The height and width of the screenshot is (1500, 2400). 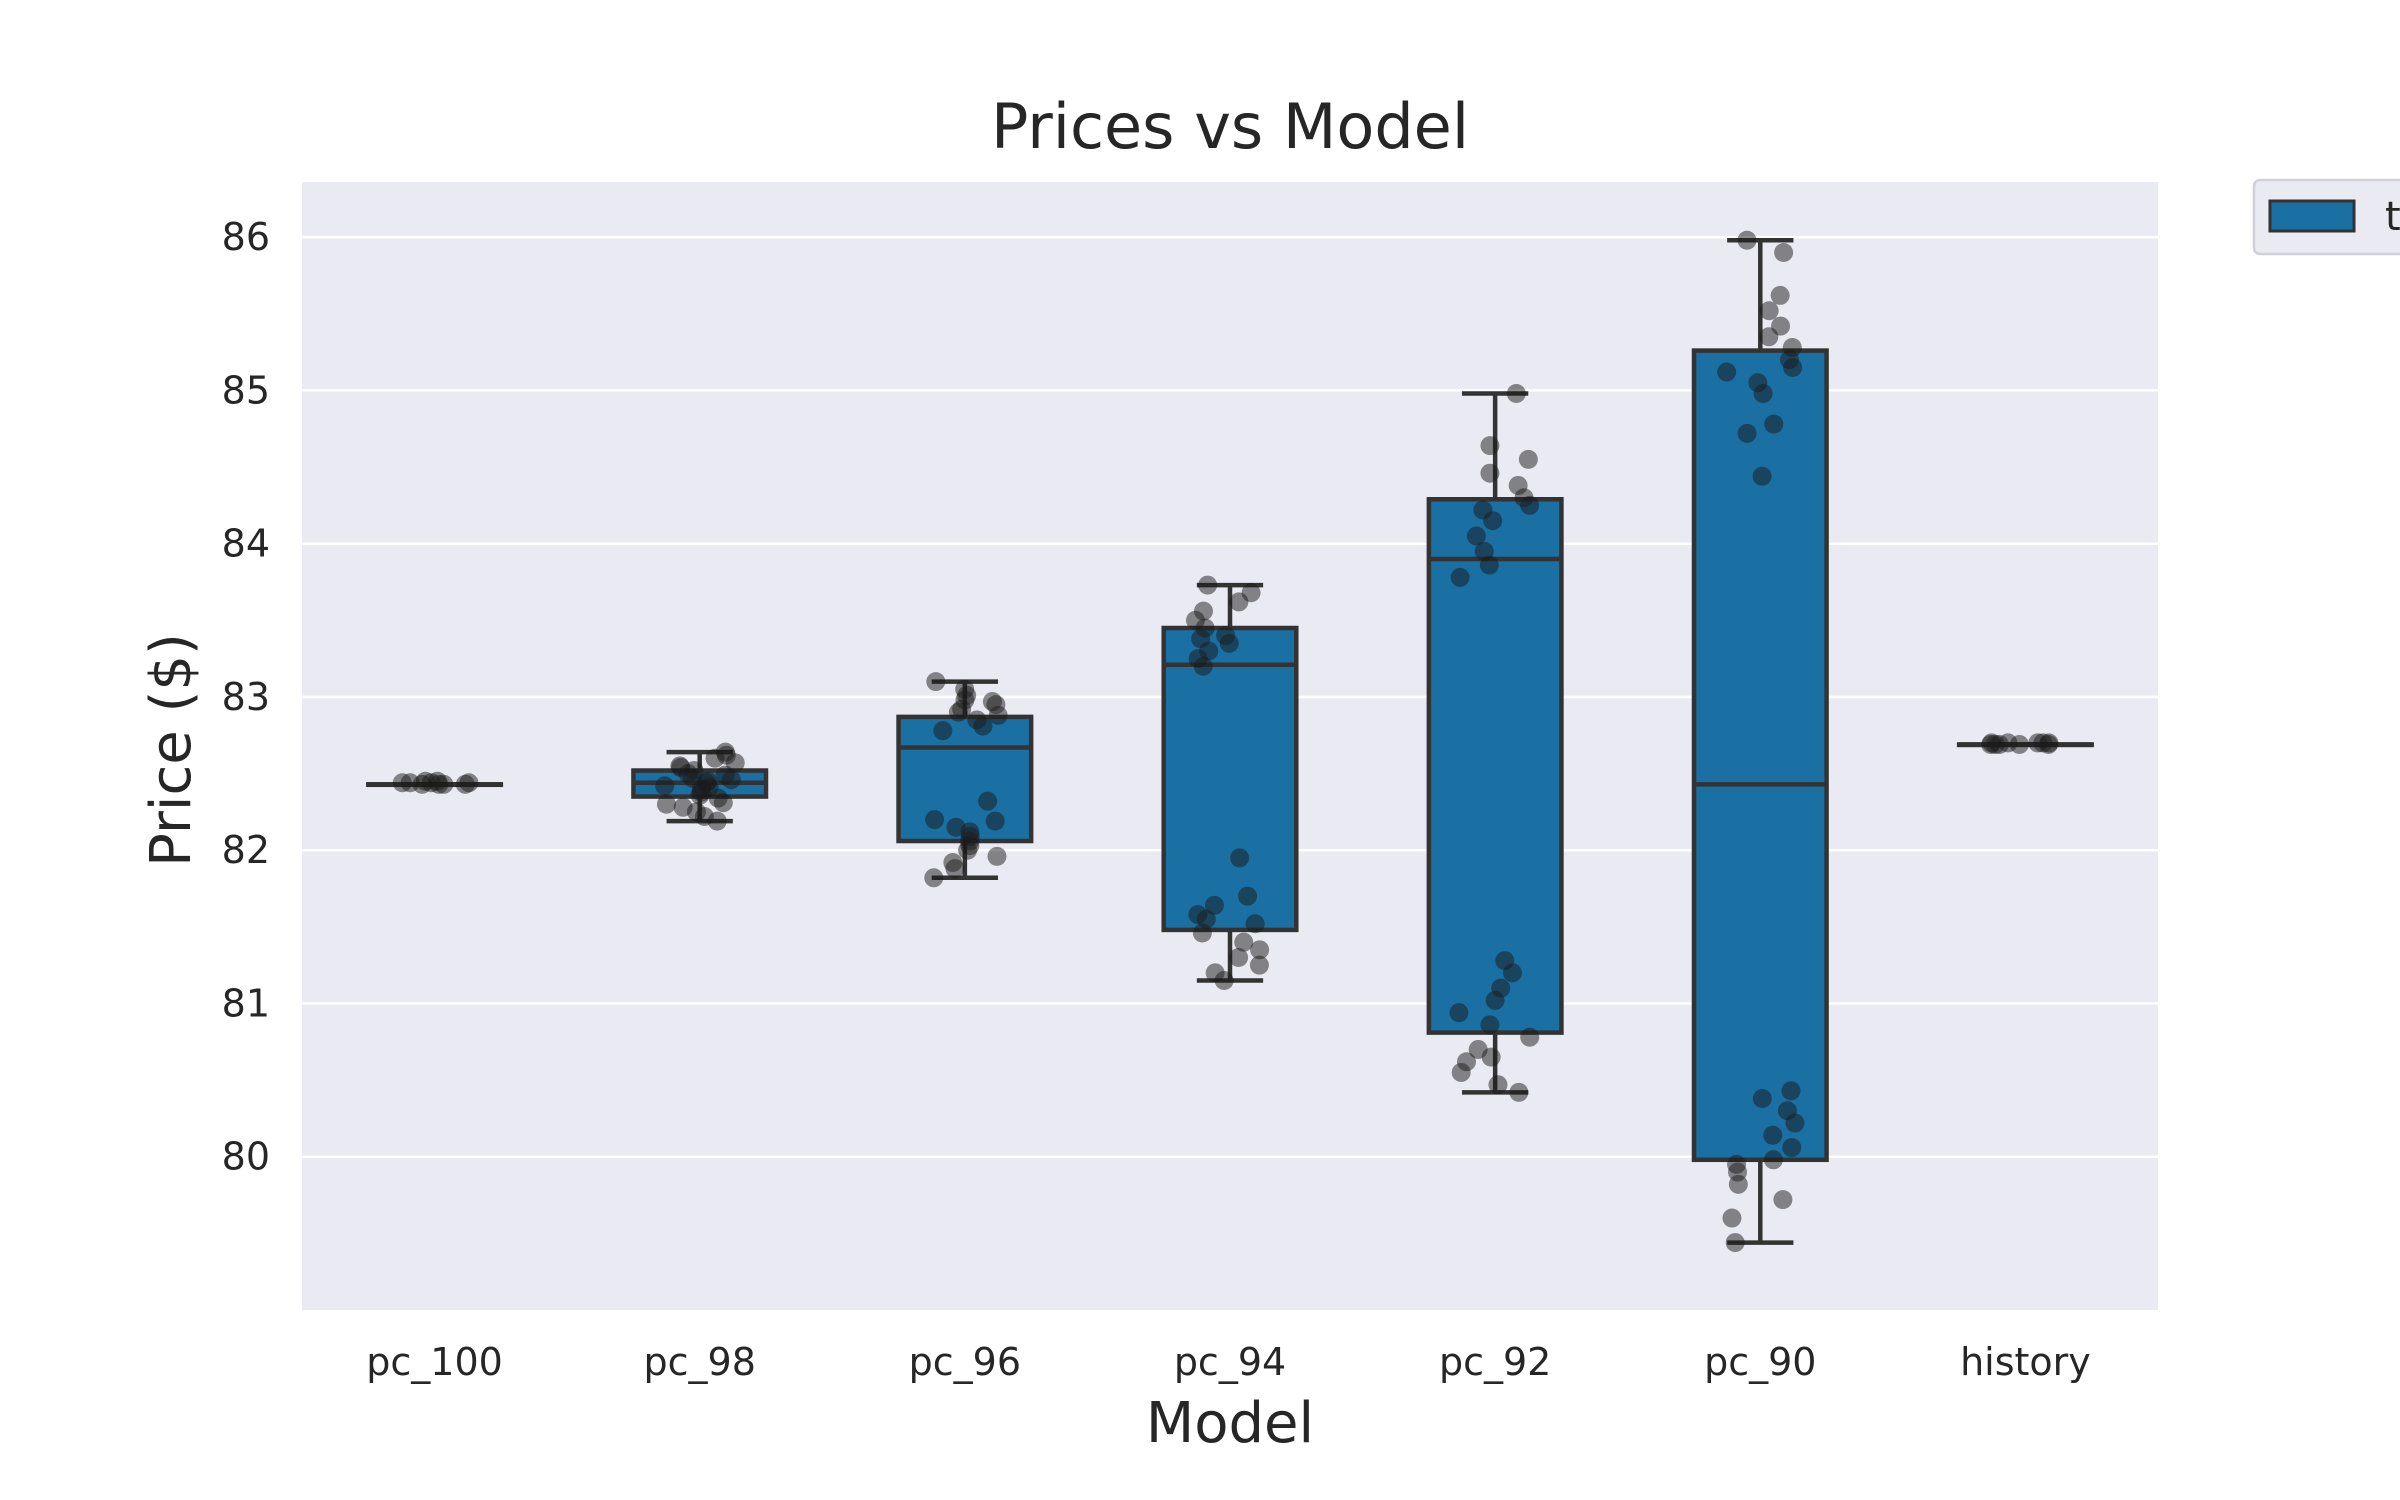 I want to click on x-tick-label: pc_100, so click(x=434, y=1362).